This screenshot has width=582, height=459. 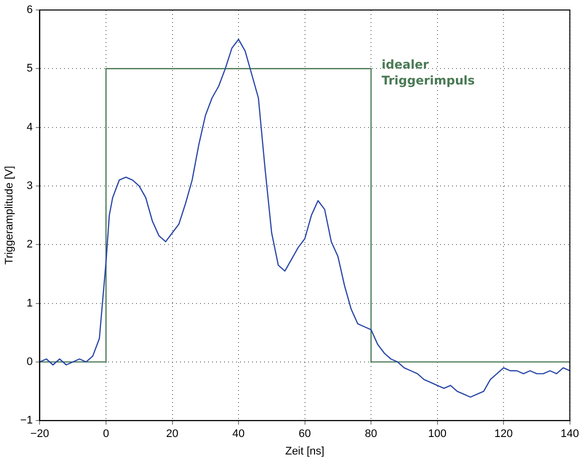 I want to click on x-tick-label: 140, so click(x=570, y=434).